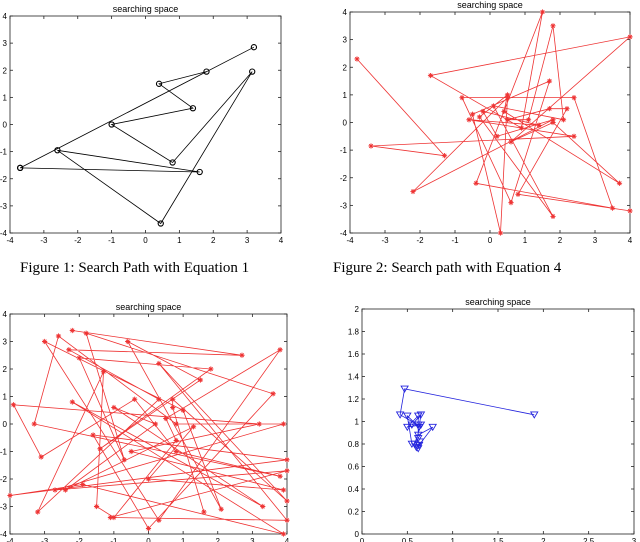  I want to click on y-tick-label: -1, so click(4, 452).